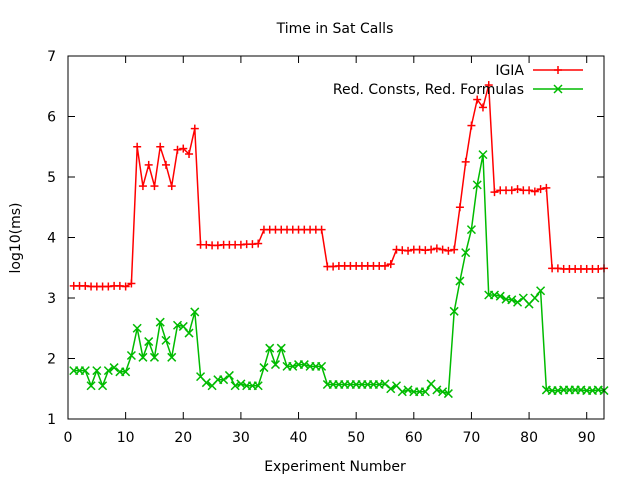 Image resolution: width=640 pixels, height=480 pixels. I want to click on chart-title: Time in Sat Calls, so click(335, 29).